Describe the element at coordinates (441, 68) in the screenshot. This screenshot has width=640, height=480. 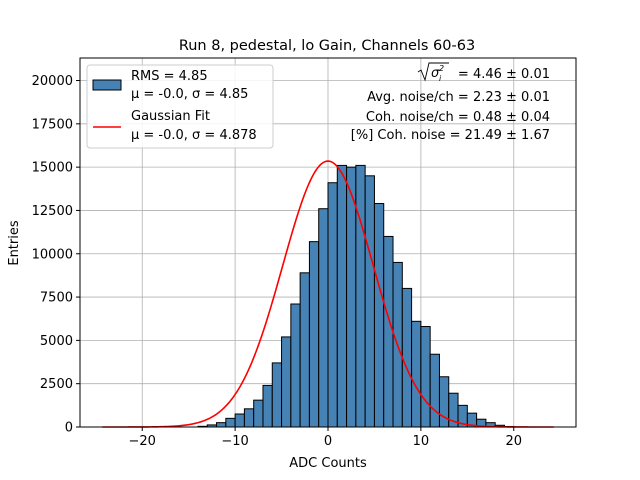
I see `svg-text: 2` at that location.